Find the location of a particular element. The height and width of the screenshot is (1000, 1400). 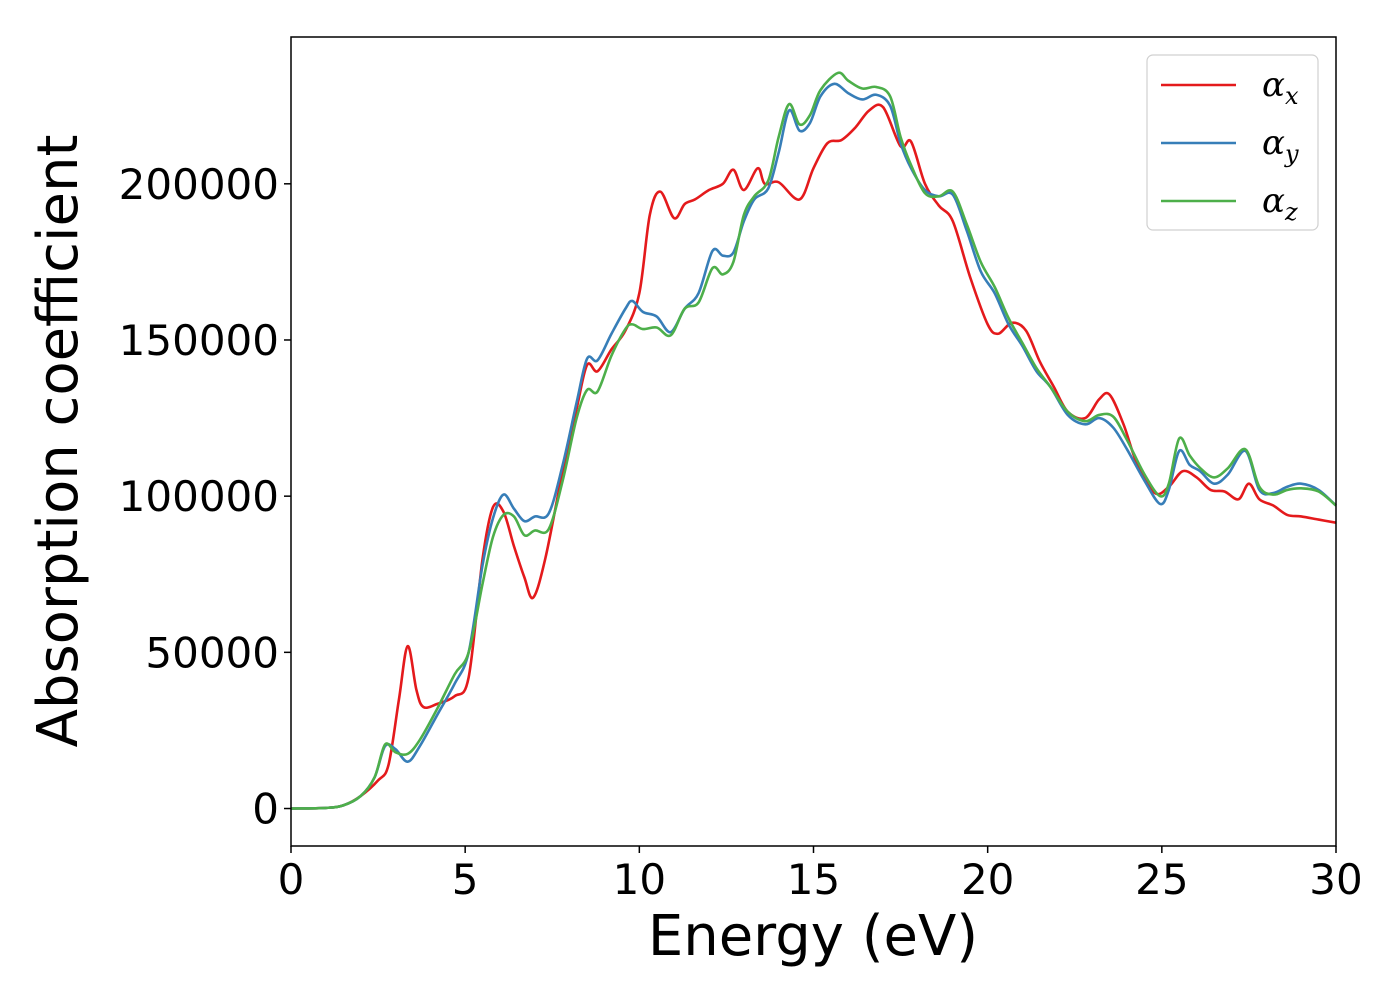

legend-label-x: αx is located at coordinates (1280, 87).